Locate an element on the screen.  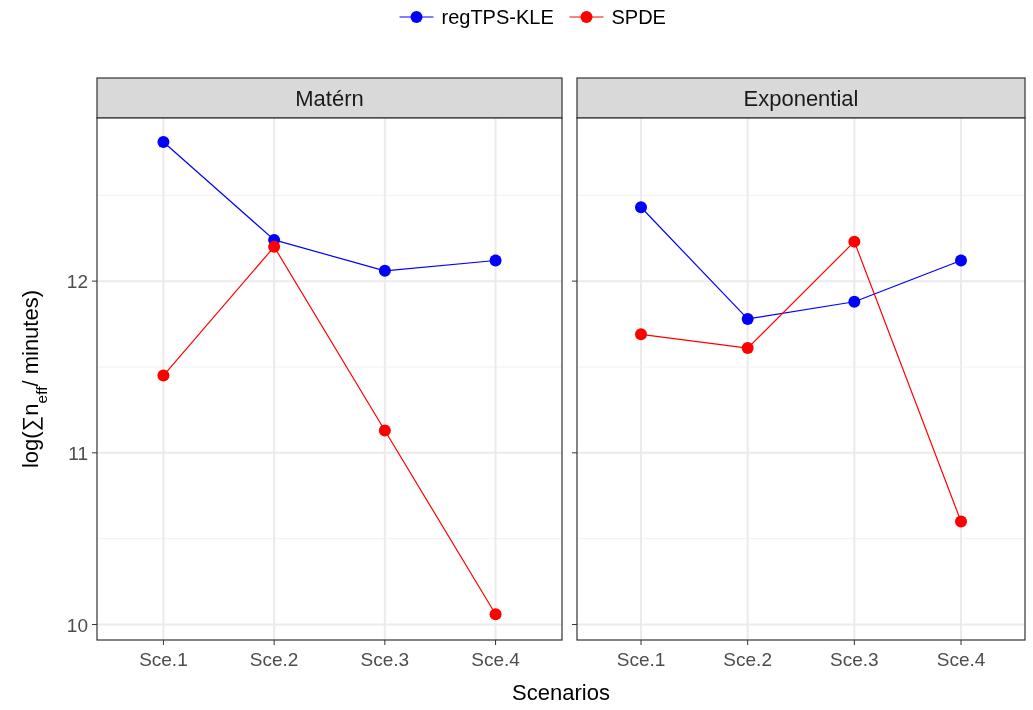
y-tick-label: 11 is located at coordinates (78, 453).